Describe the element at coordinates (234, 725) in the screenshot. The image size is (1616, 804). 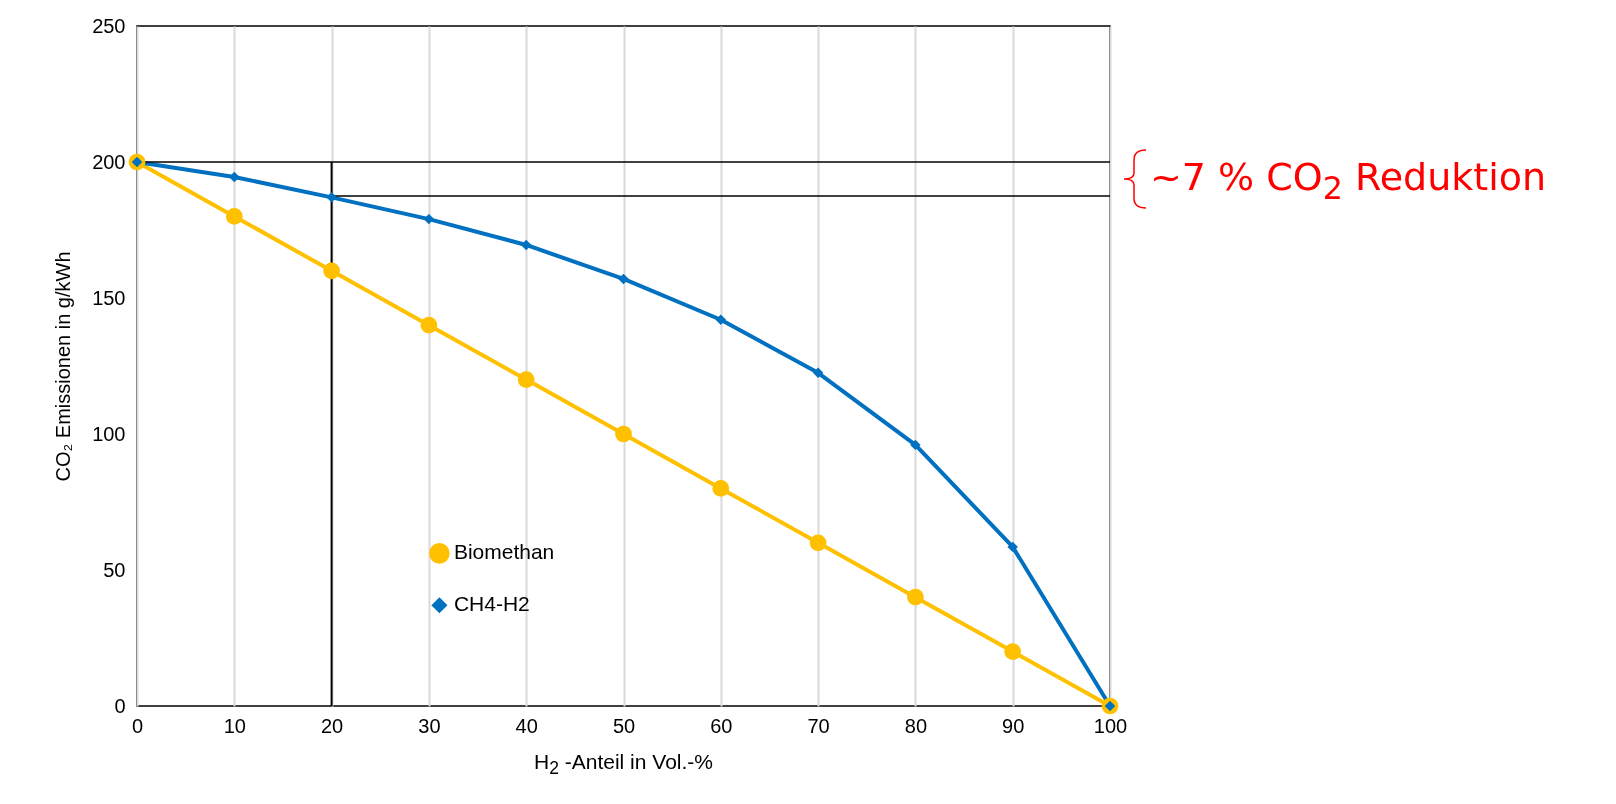
I see `x-tick-label: 10` at that location.